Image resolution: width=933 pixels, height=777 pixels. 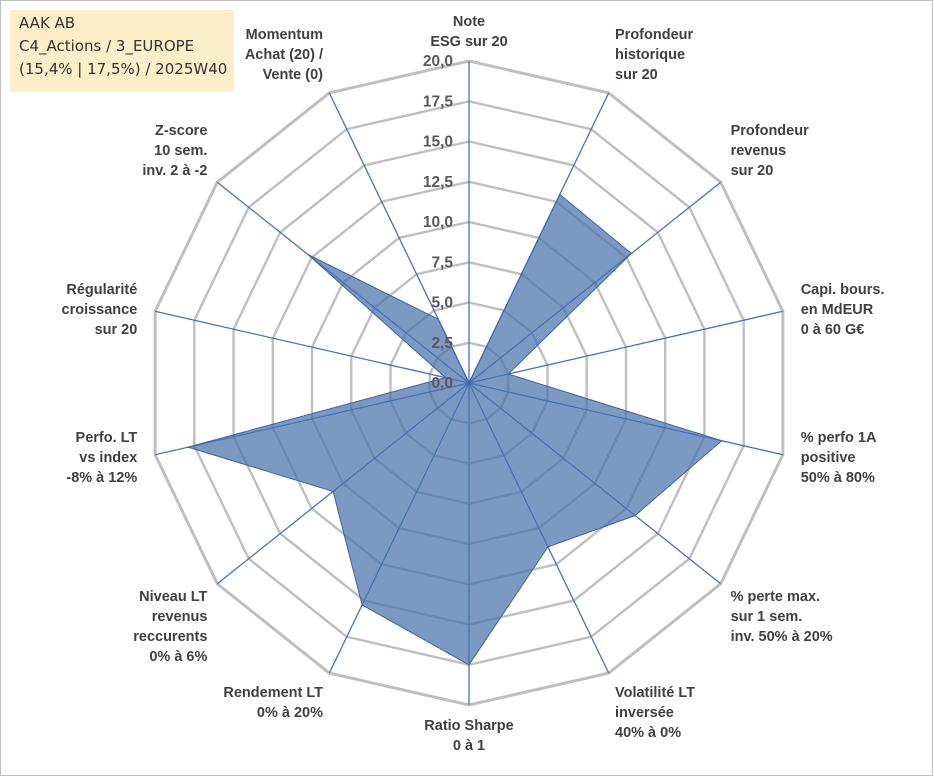 I want to click on axis-label: Momentum Achat (20) / Vente (0), so click(x=284, y=55).